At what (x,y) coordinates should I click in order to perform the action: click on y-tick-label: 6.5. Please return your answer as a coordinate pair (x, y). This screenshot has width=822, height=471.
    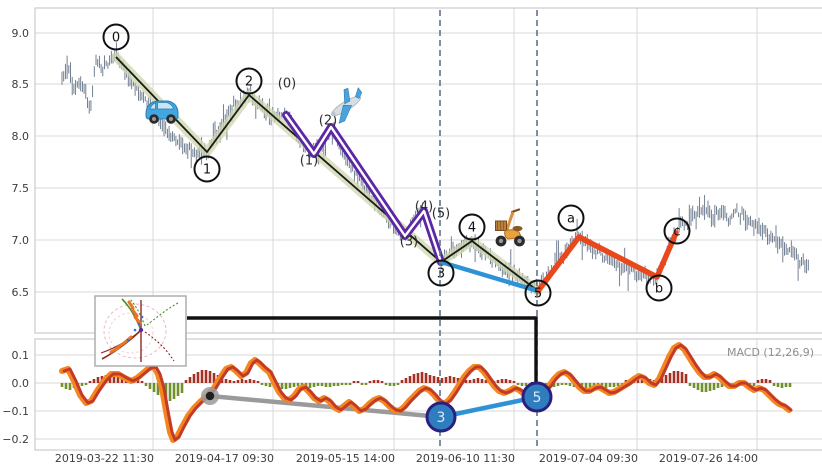
    Looking at the image, I should click on (21, 292).